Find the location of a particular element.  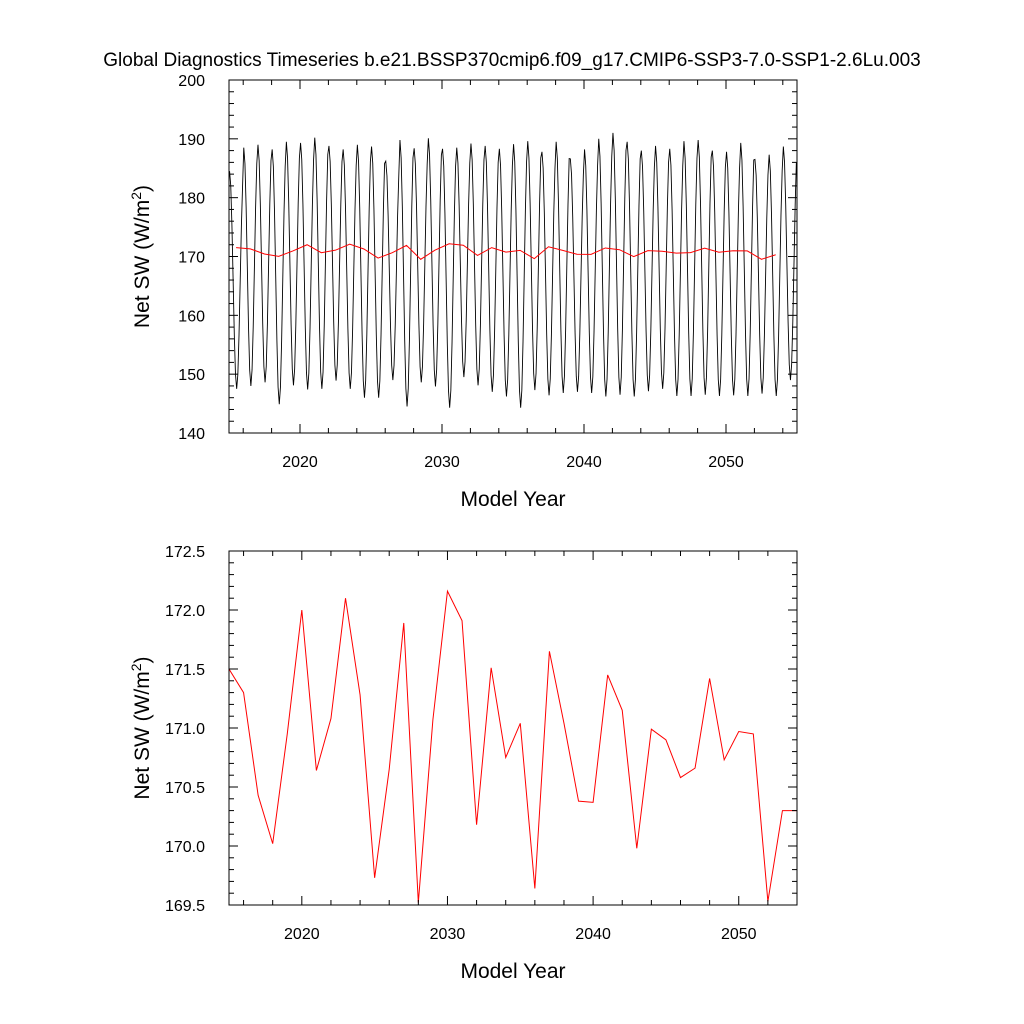

y-tick-label: 190 is located at coordinates (191, 140).